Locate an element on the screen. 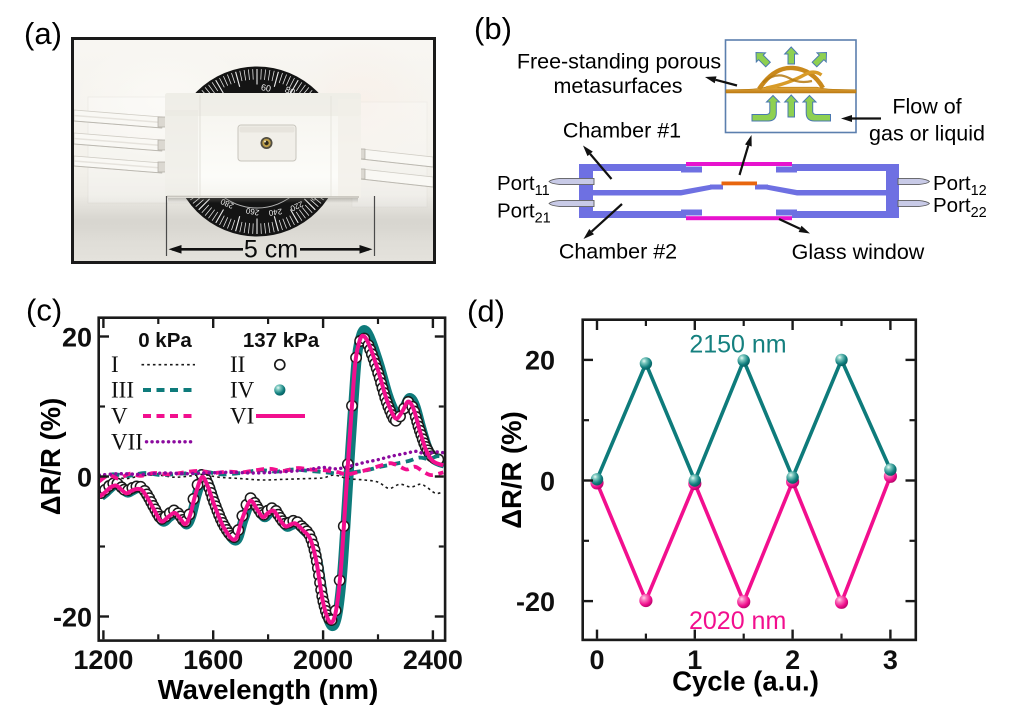 The width and height of the screenshot is (1017, 723). svg-text: 137 kPa is located at coordinates (281, 340).